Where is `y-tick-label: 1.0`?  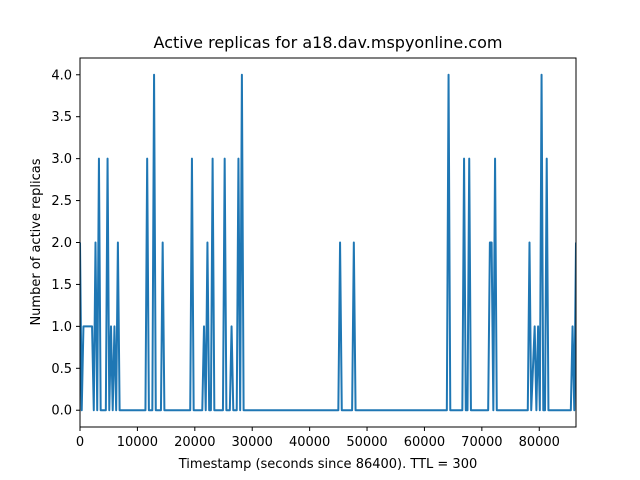 y-tick-label: 1.0 is located at coordinates (61, 327).